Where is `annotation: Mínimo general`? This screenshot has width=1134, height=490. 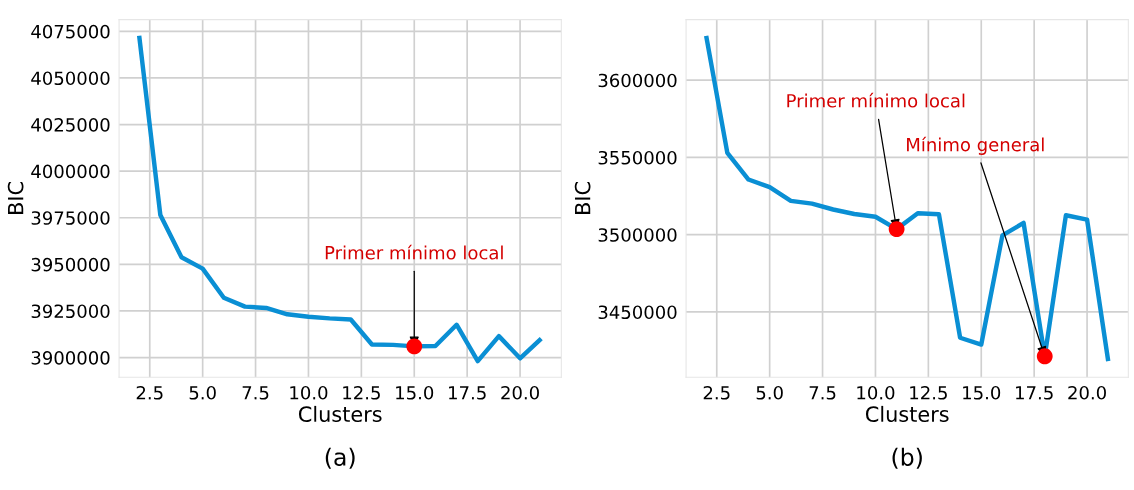
annotation: Mínimo general is located at coordinates (975, 145).